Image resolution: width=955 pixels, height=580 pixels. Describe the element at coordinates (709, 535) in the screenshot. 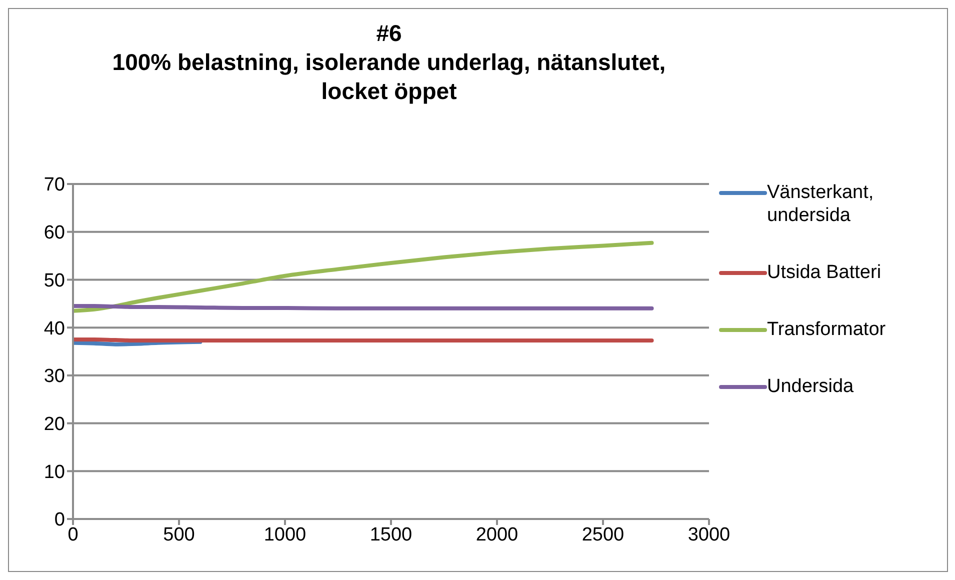

I see `x-tick-label: 3000` at that location.